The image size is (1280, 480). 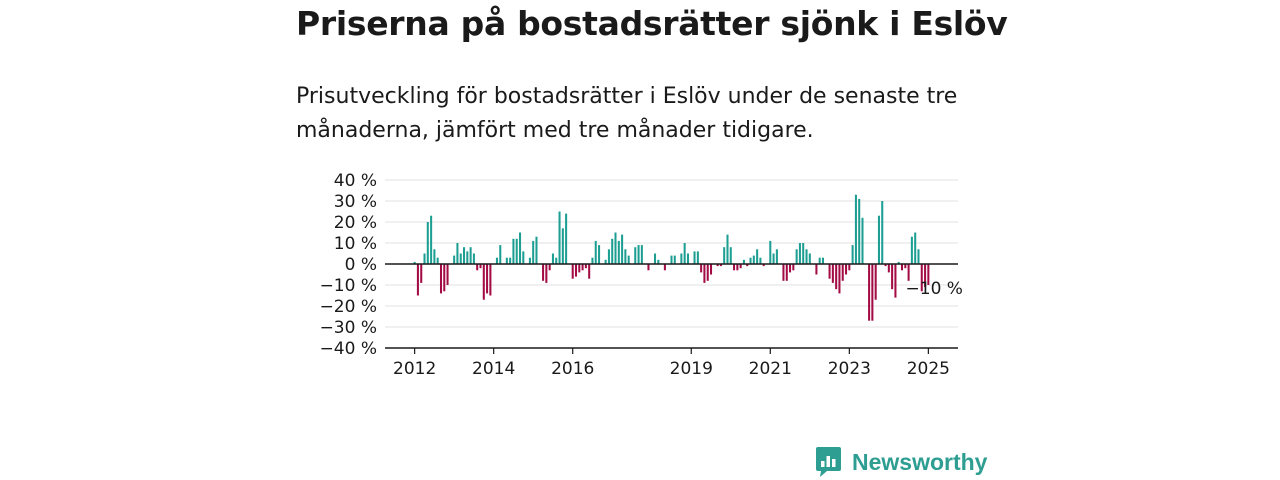 I want to click on newsworthy-logo-icon, so click(x=828, y=462).